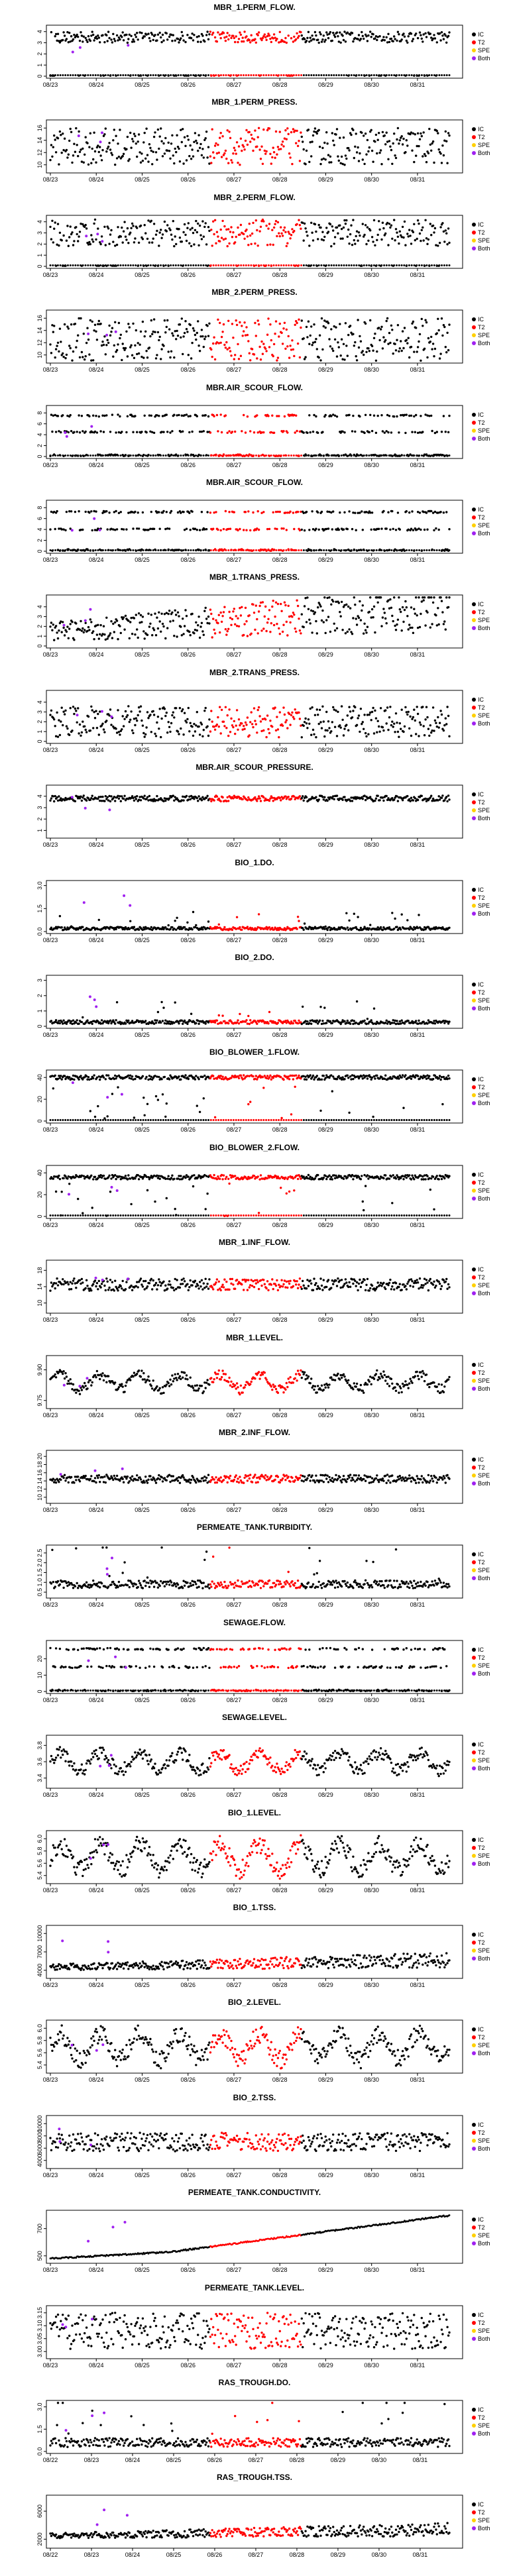 This screenshot has height=2576, width=509. Describe the element at coordinates (484, 810) in the screenshot. I see `legend-label: SPE` at that location.